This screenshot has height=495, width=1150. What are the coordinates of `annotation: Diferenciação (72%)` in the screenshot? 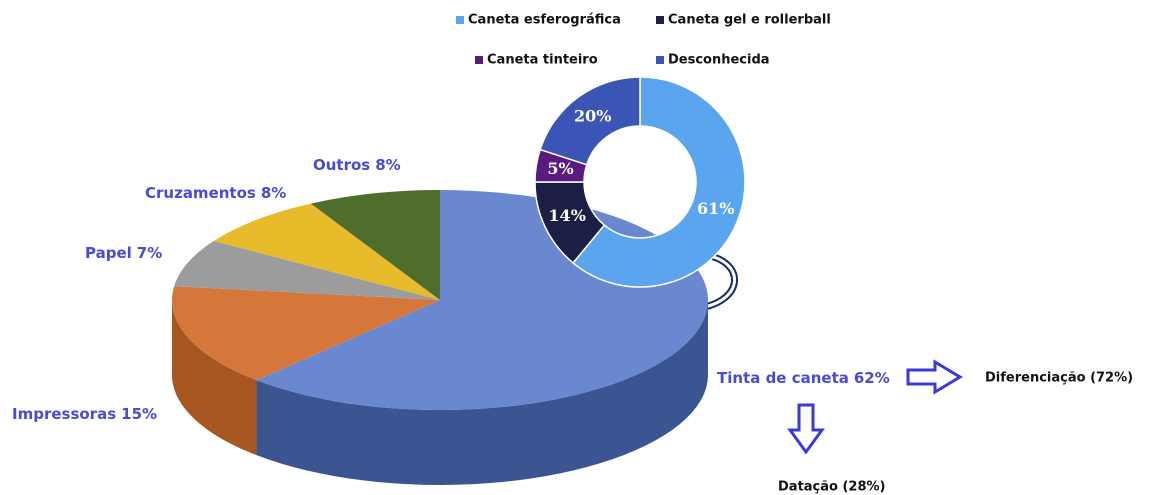 It's located at (1059, 378).